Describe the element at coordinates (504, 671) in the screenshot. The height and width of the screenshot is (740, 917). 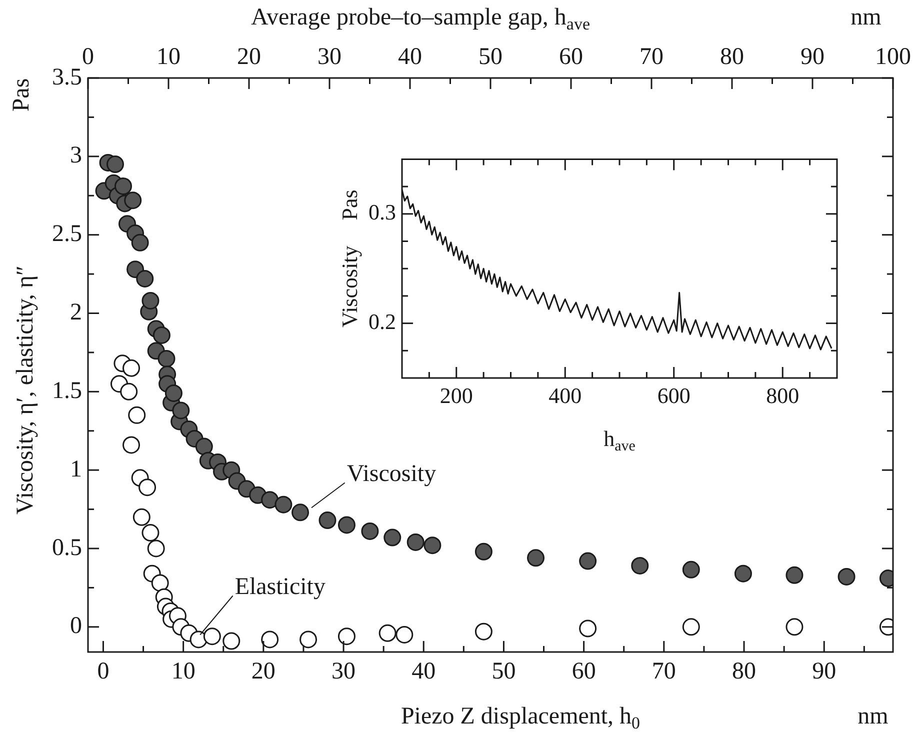
I see `x-tick-label: 50` at that location.